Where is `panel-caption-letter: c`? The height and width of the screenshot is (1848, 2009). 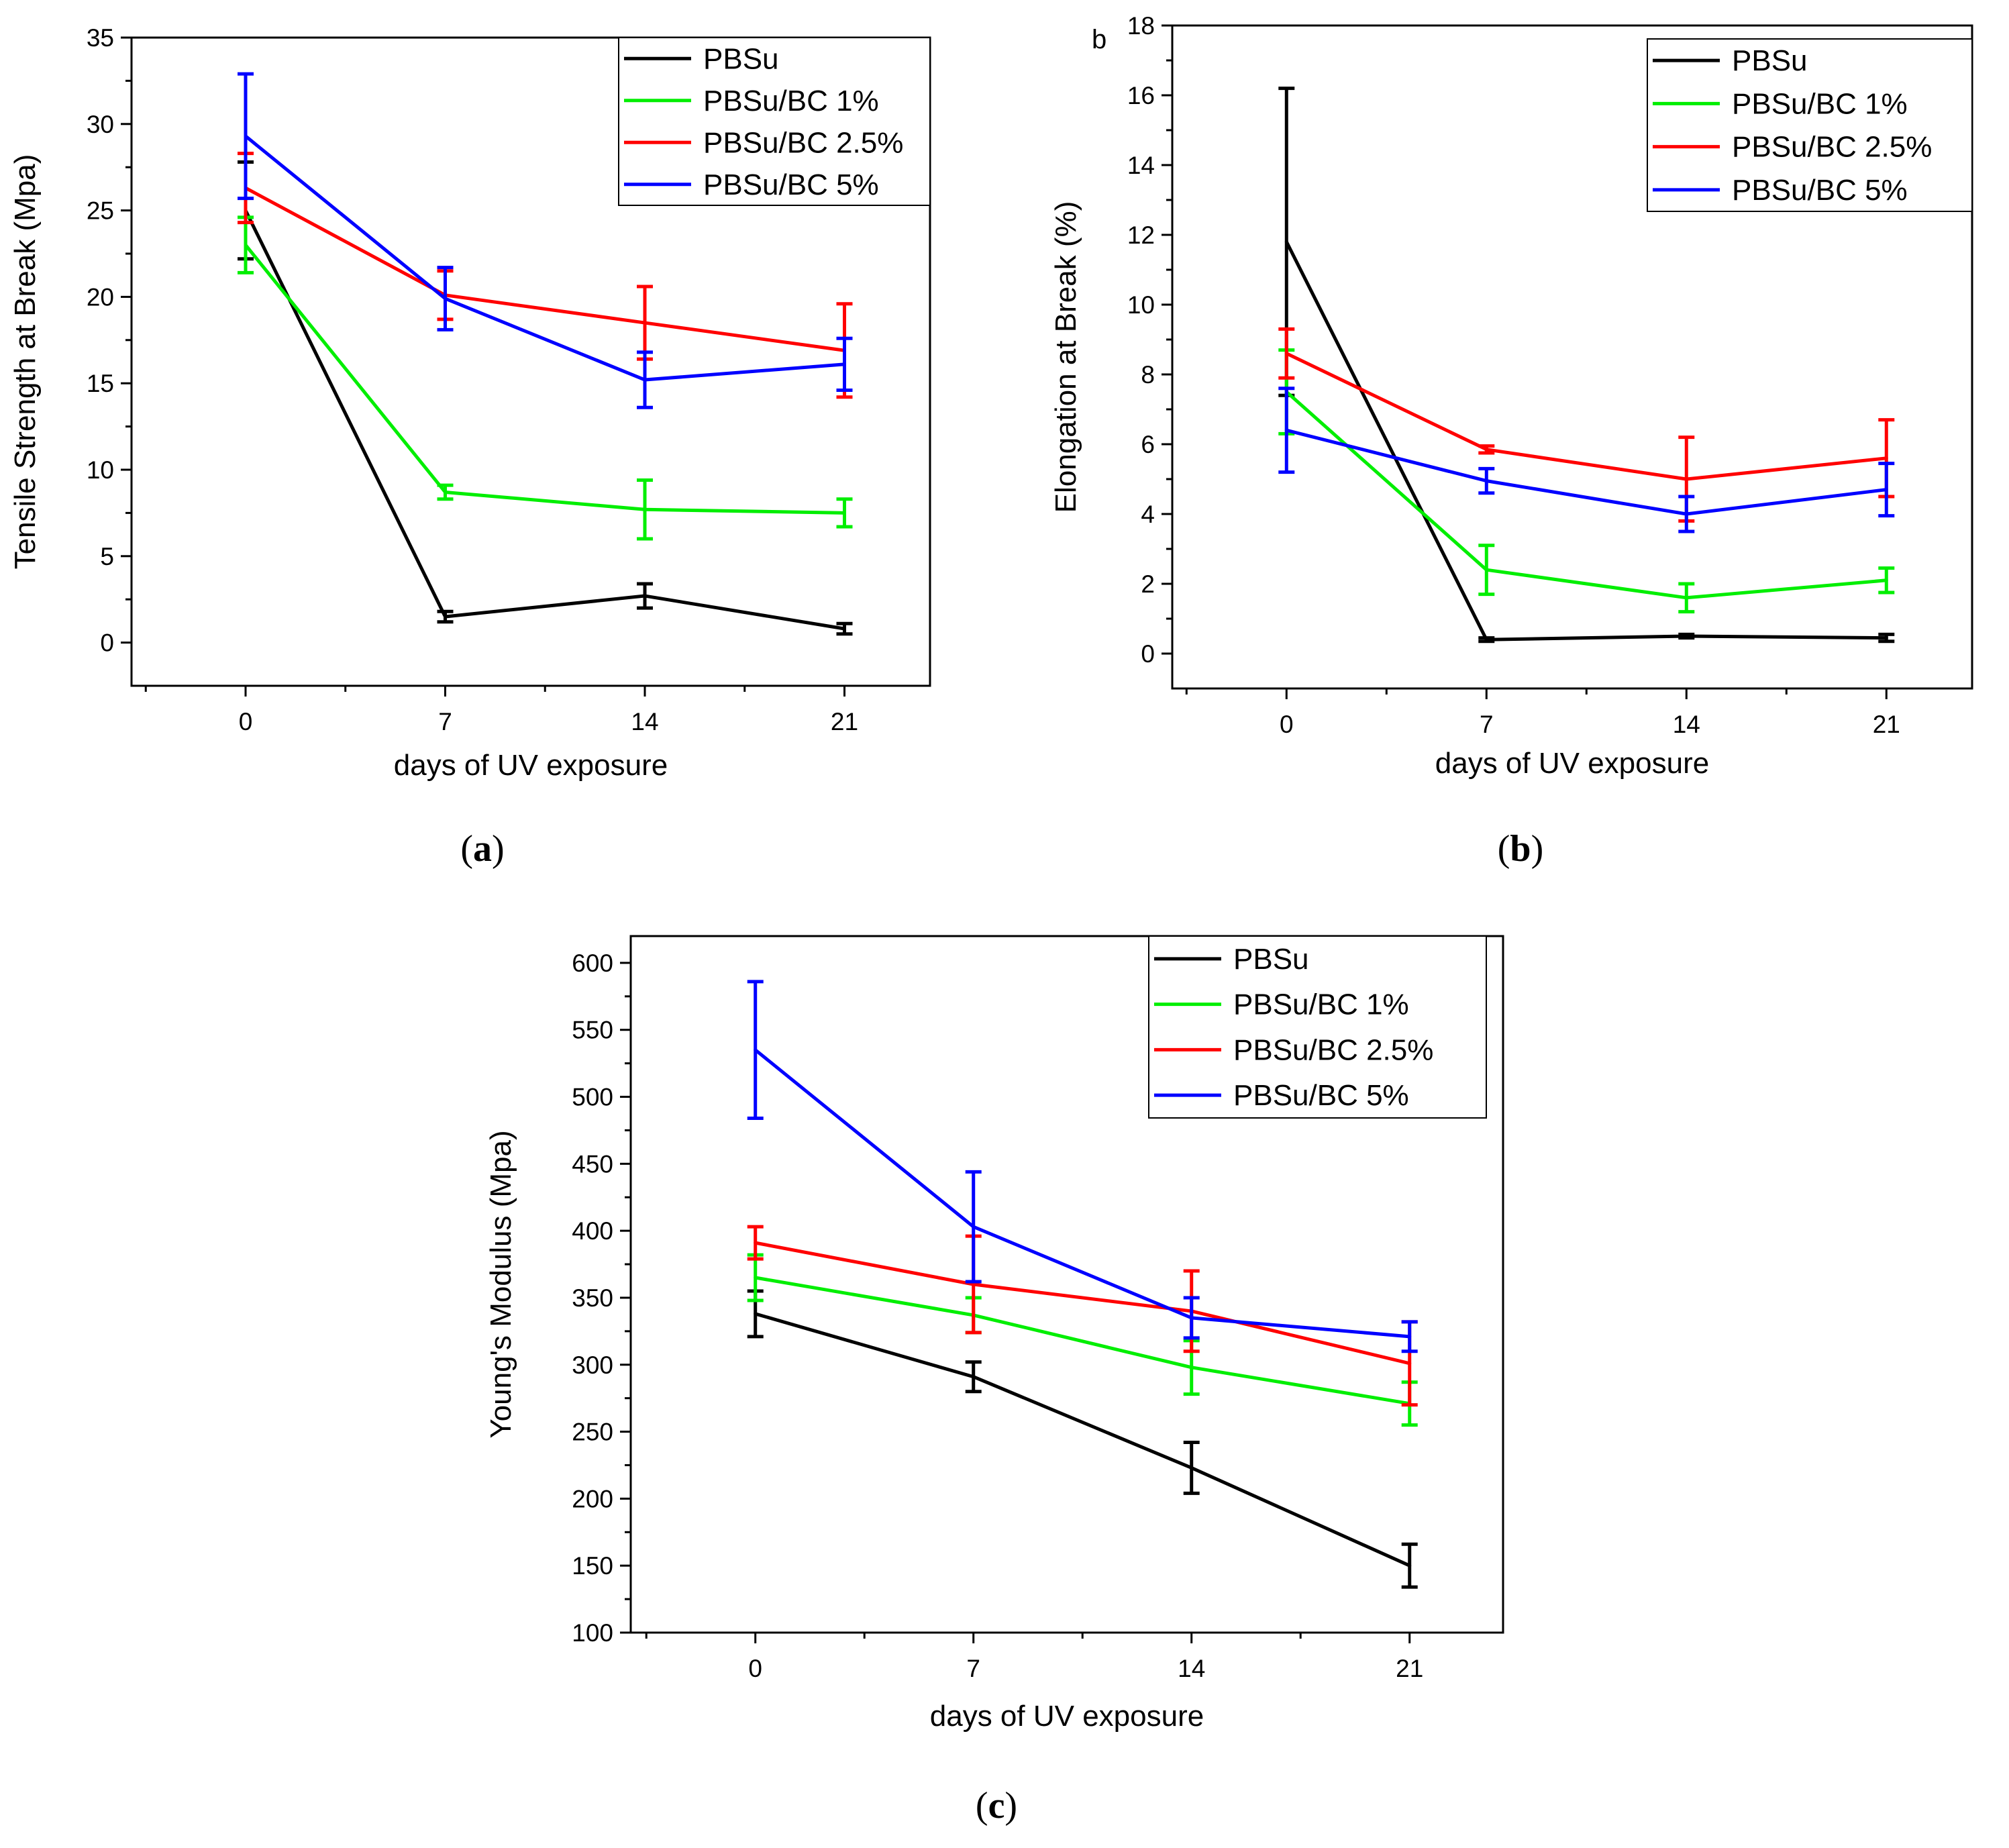 panel-caption-letter: c is located at coordinates (996, 1806).